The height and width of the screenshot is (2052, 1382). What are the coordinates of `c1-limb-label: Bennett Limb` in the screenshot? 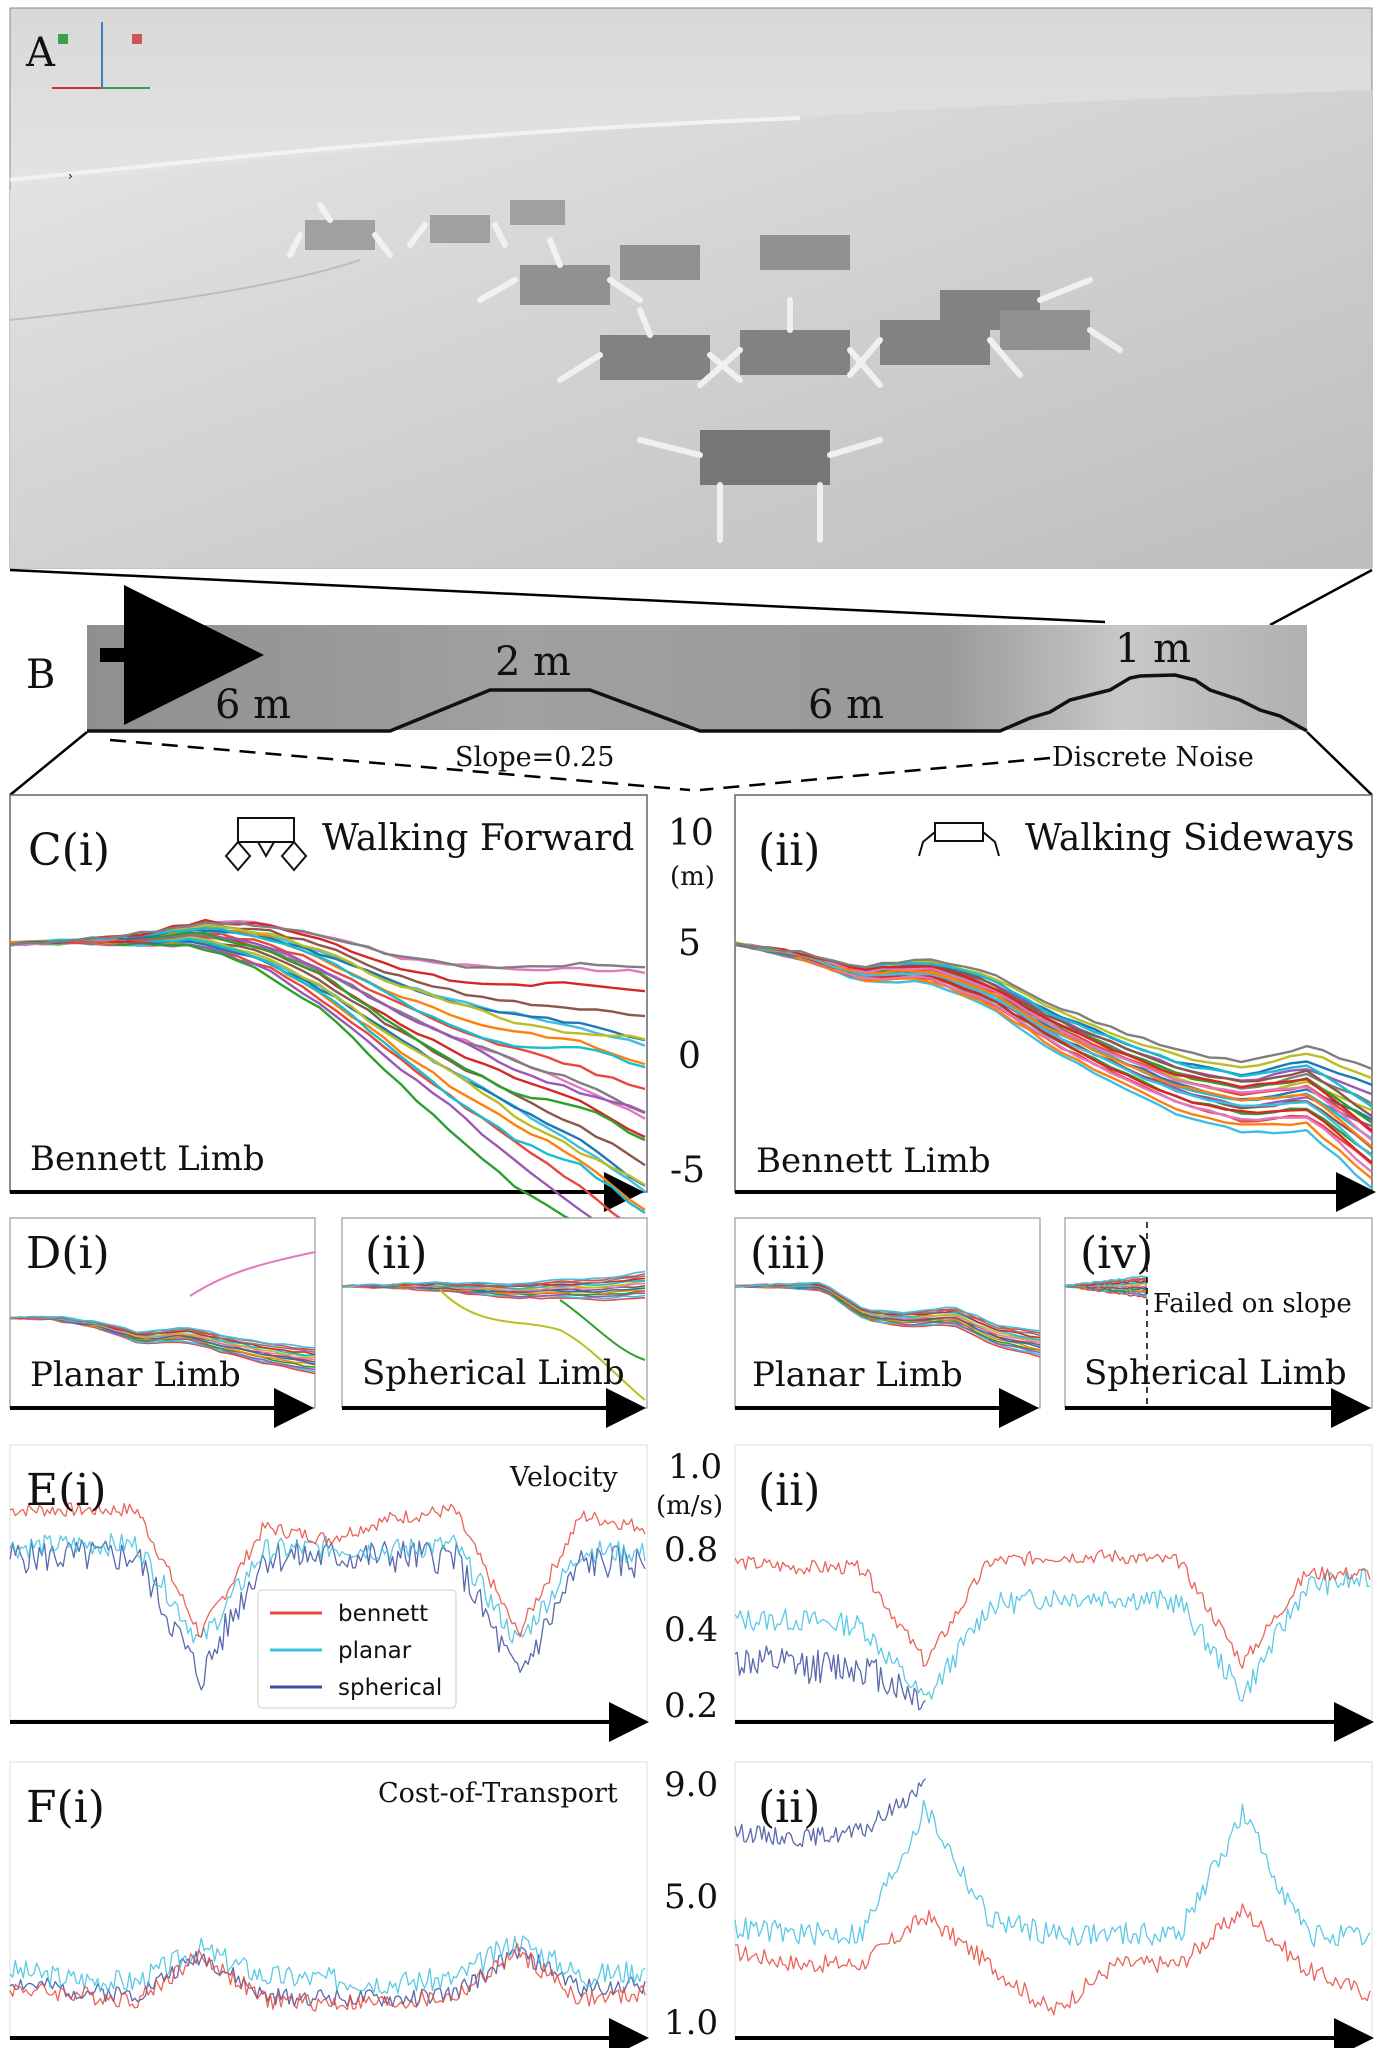 It's located at (147, 1159).